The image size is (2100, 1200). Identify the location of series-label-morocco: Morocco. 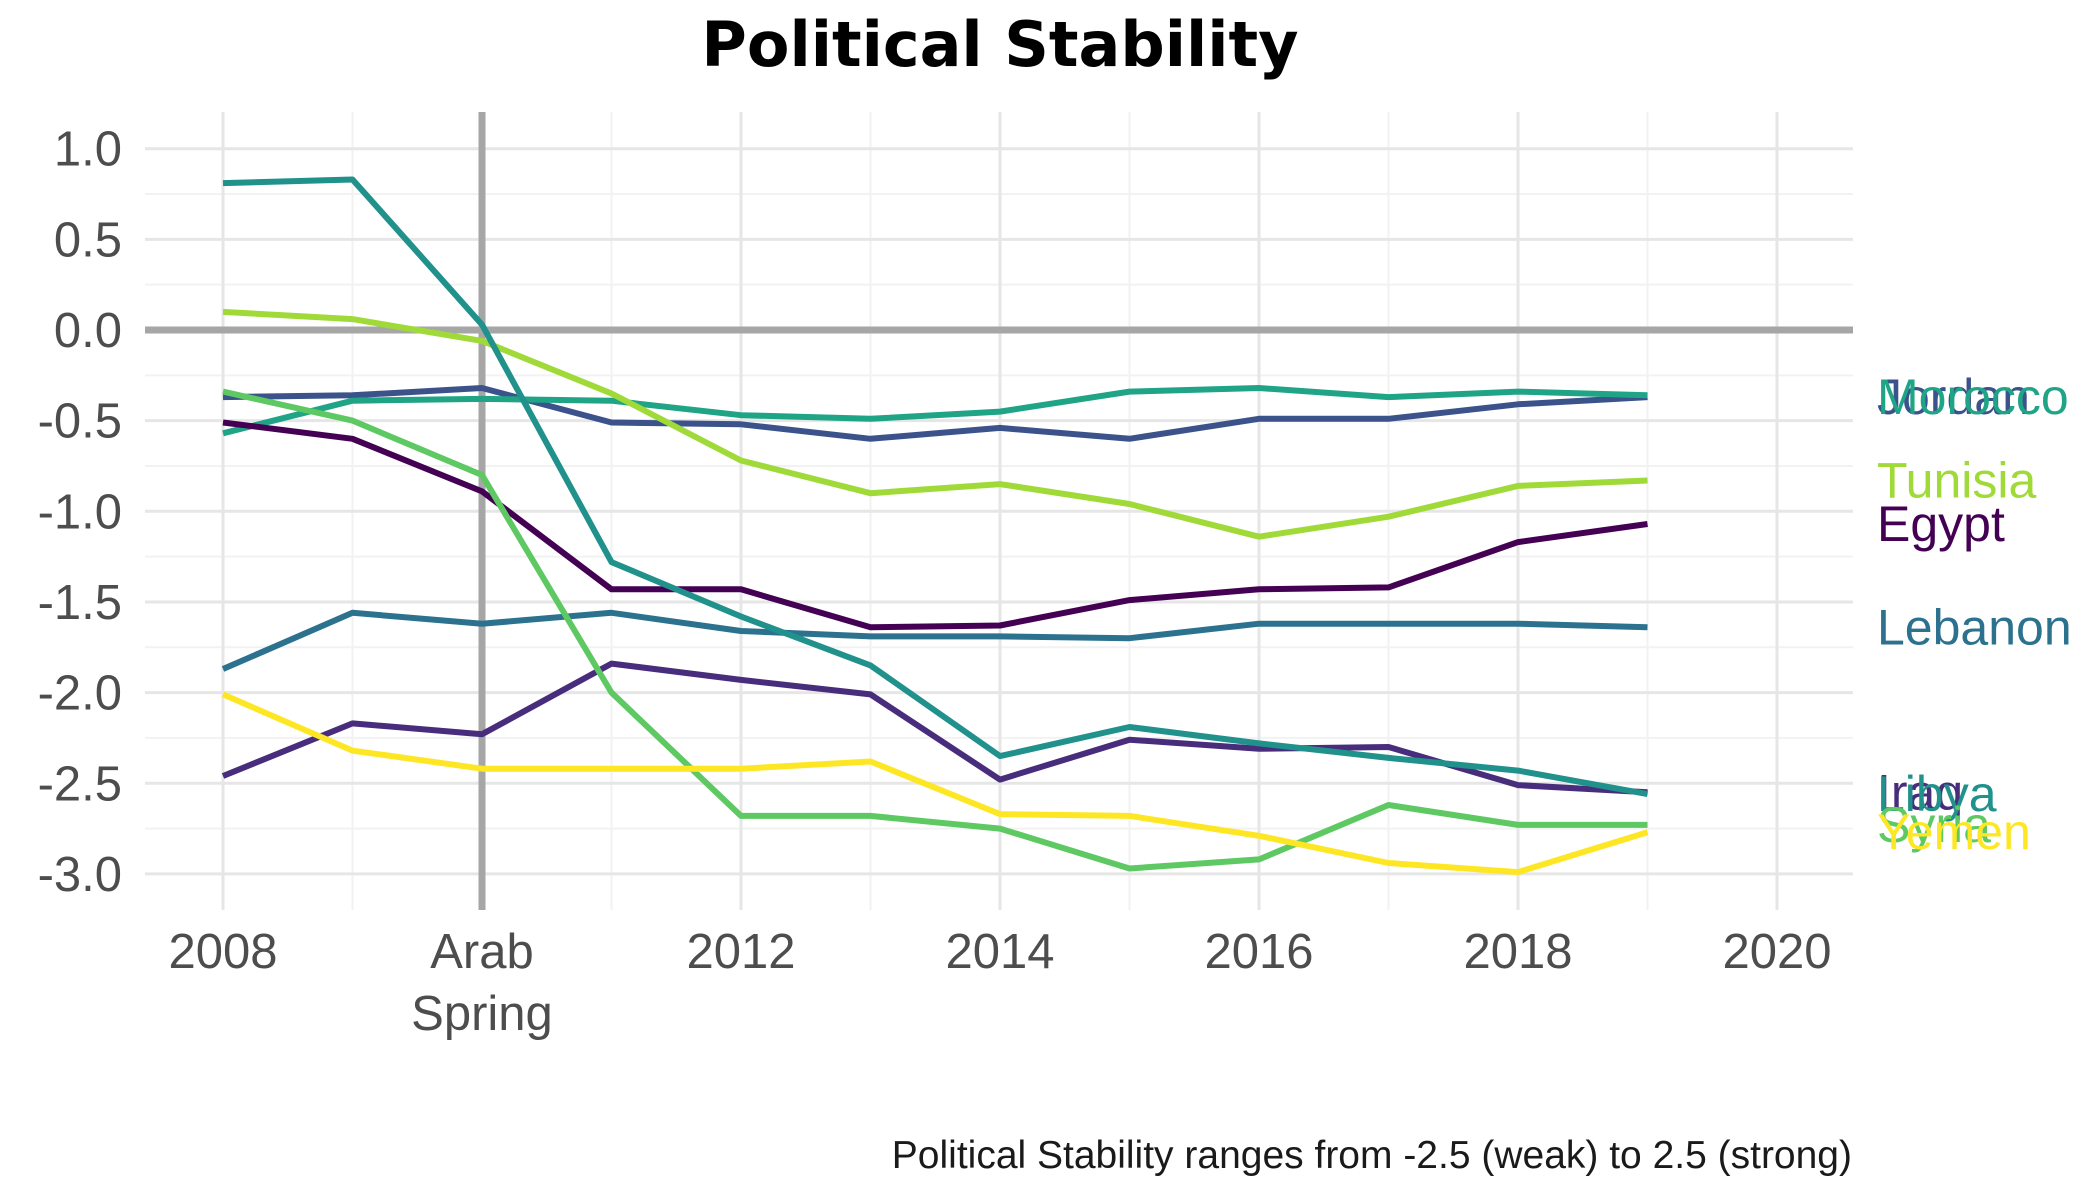
(1973, 397).